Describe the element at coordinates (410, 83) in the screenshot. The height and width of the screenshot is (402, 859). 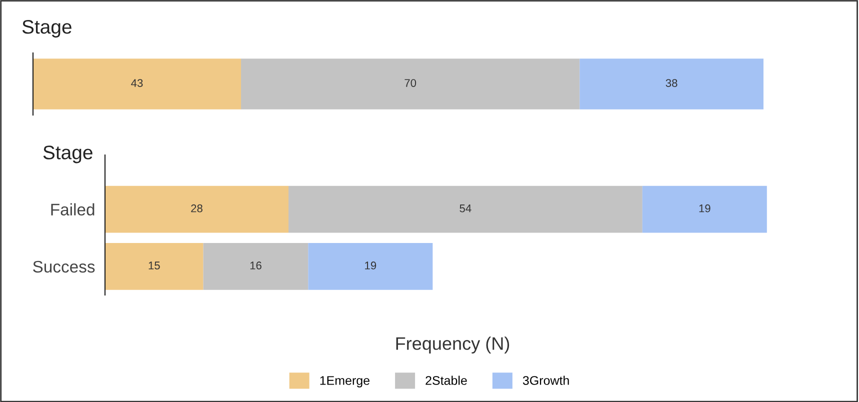
I see `data-label: 70` at that location.